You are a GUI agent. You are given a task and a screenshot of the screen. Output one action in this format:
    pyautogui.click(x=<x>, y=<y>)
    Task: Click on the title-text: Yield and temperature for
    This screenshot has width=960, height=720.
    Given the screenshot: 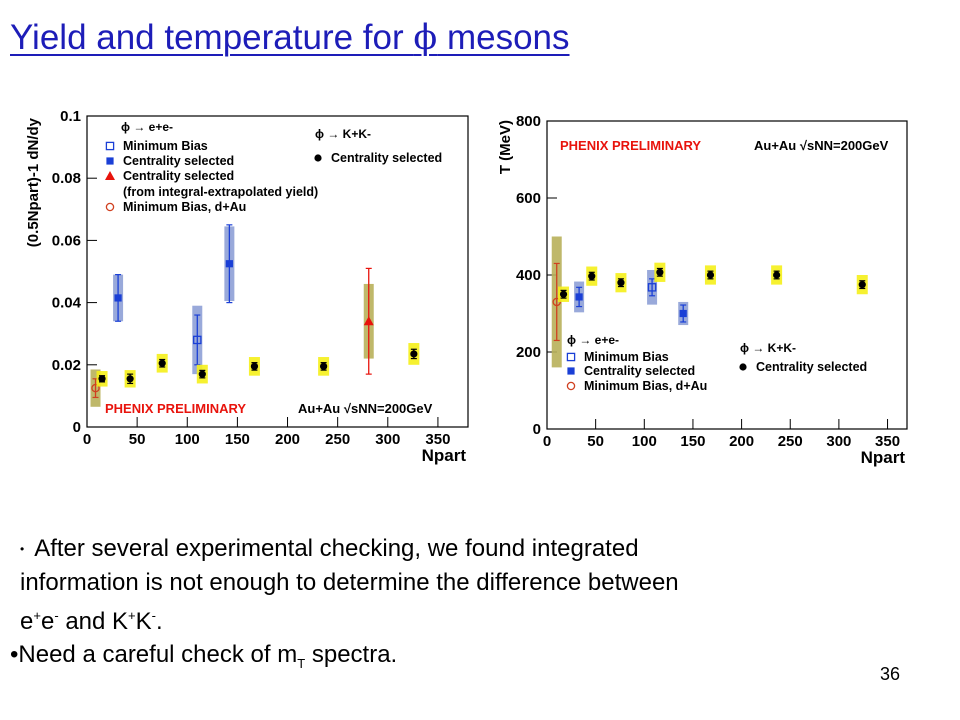 What is the action you would take?
    pyautogui.click(x=212, y=37)
    